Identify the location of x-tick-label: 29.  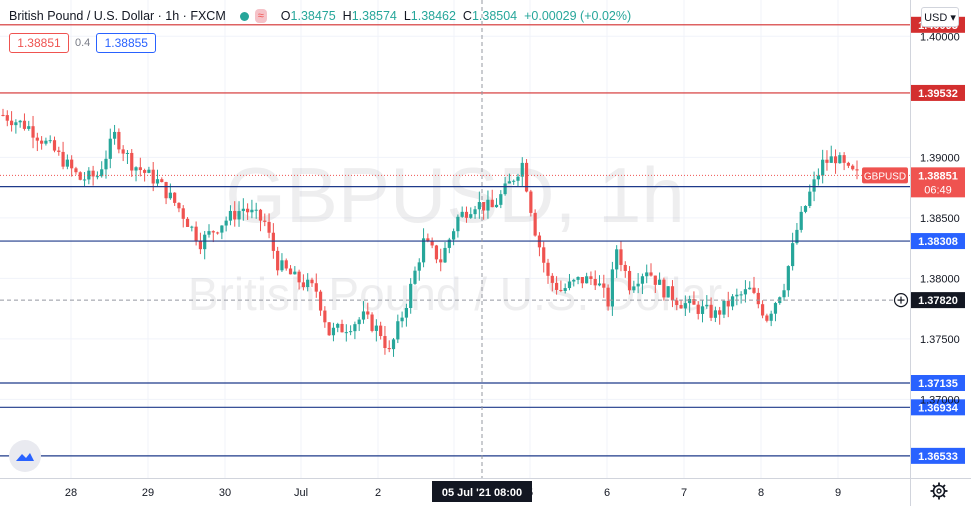
(148, 493).